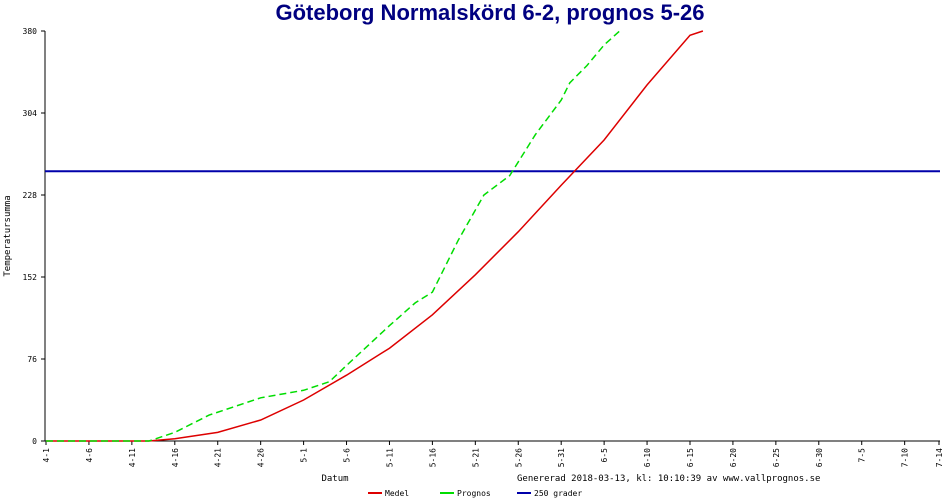 Image resolution: width=950 pixels, height=504 pixels. I want to click on x-tick-label: 5-11, so click(389, 457).